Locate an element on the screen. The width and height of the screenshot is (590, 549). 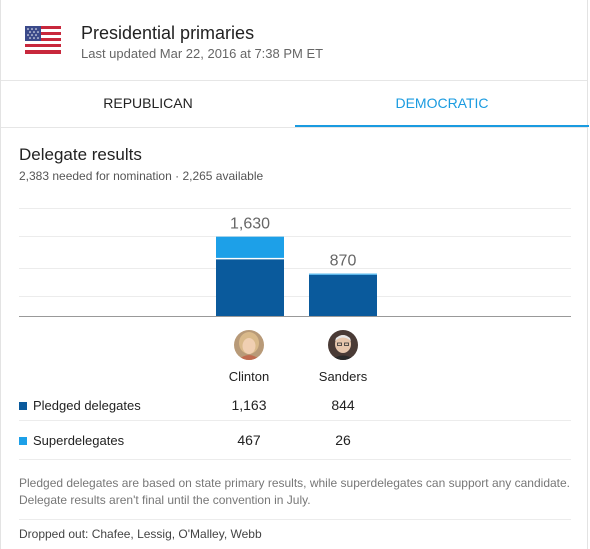
super-label-text: Superdelegates is located at coordinates (79, 440).